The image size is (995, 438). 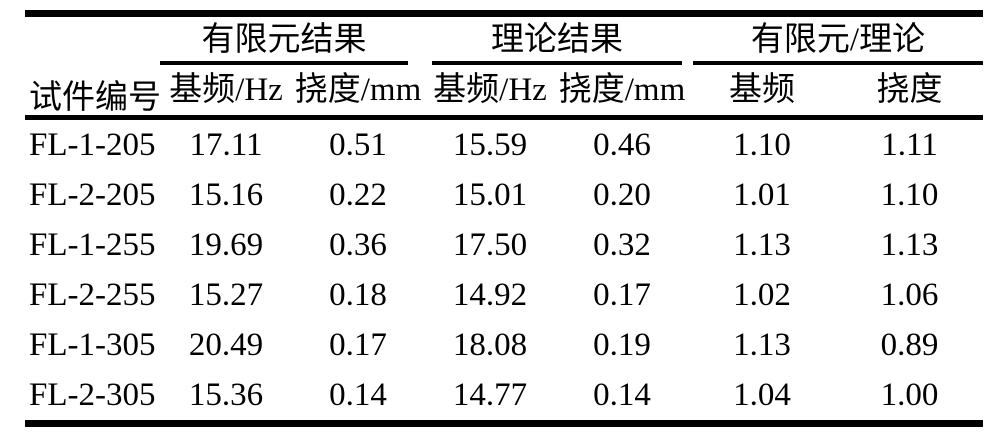 What do you see at coordinates (909, 394) in the screenshot?
I see `table-cell: 1.00` at bounding box center [909, 394].